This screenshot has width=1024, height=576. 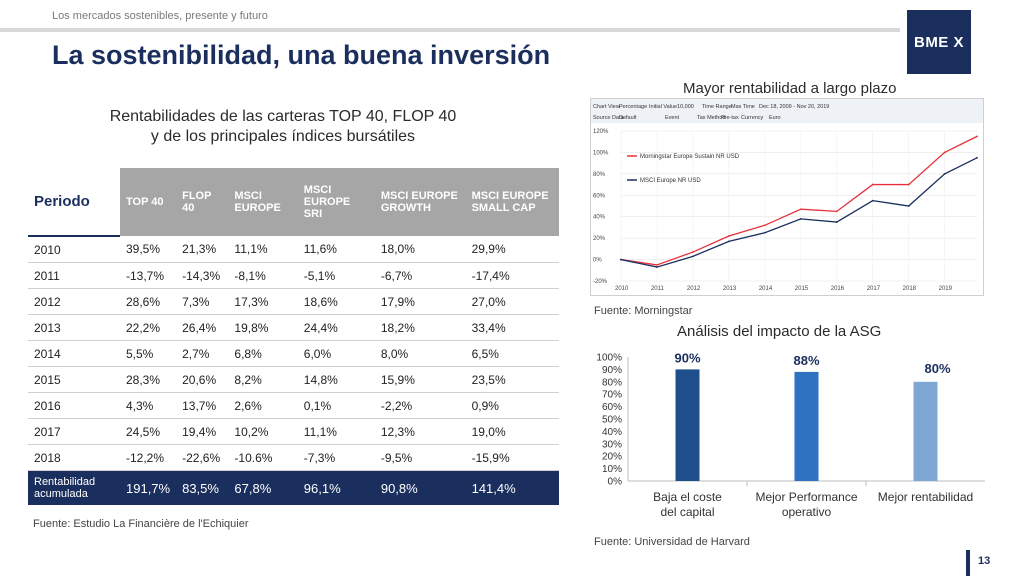 What do you see at coordinates (148, 379) in the screenshot?
I see `value-cell: 28,3%` at bounding box center [148, 379].